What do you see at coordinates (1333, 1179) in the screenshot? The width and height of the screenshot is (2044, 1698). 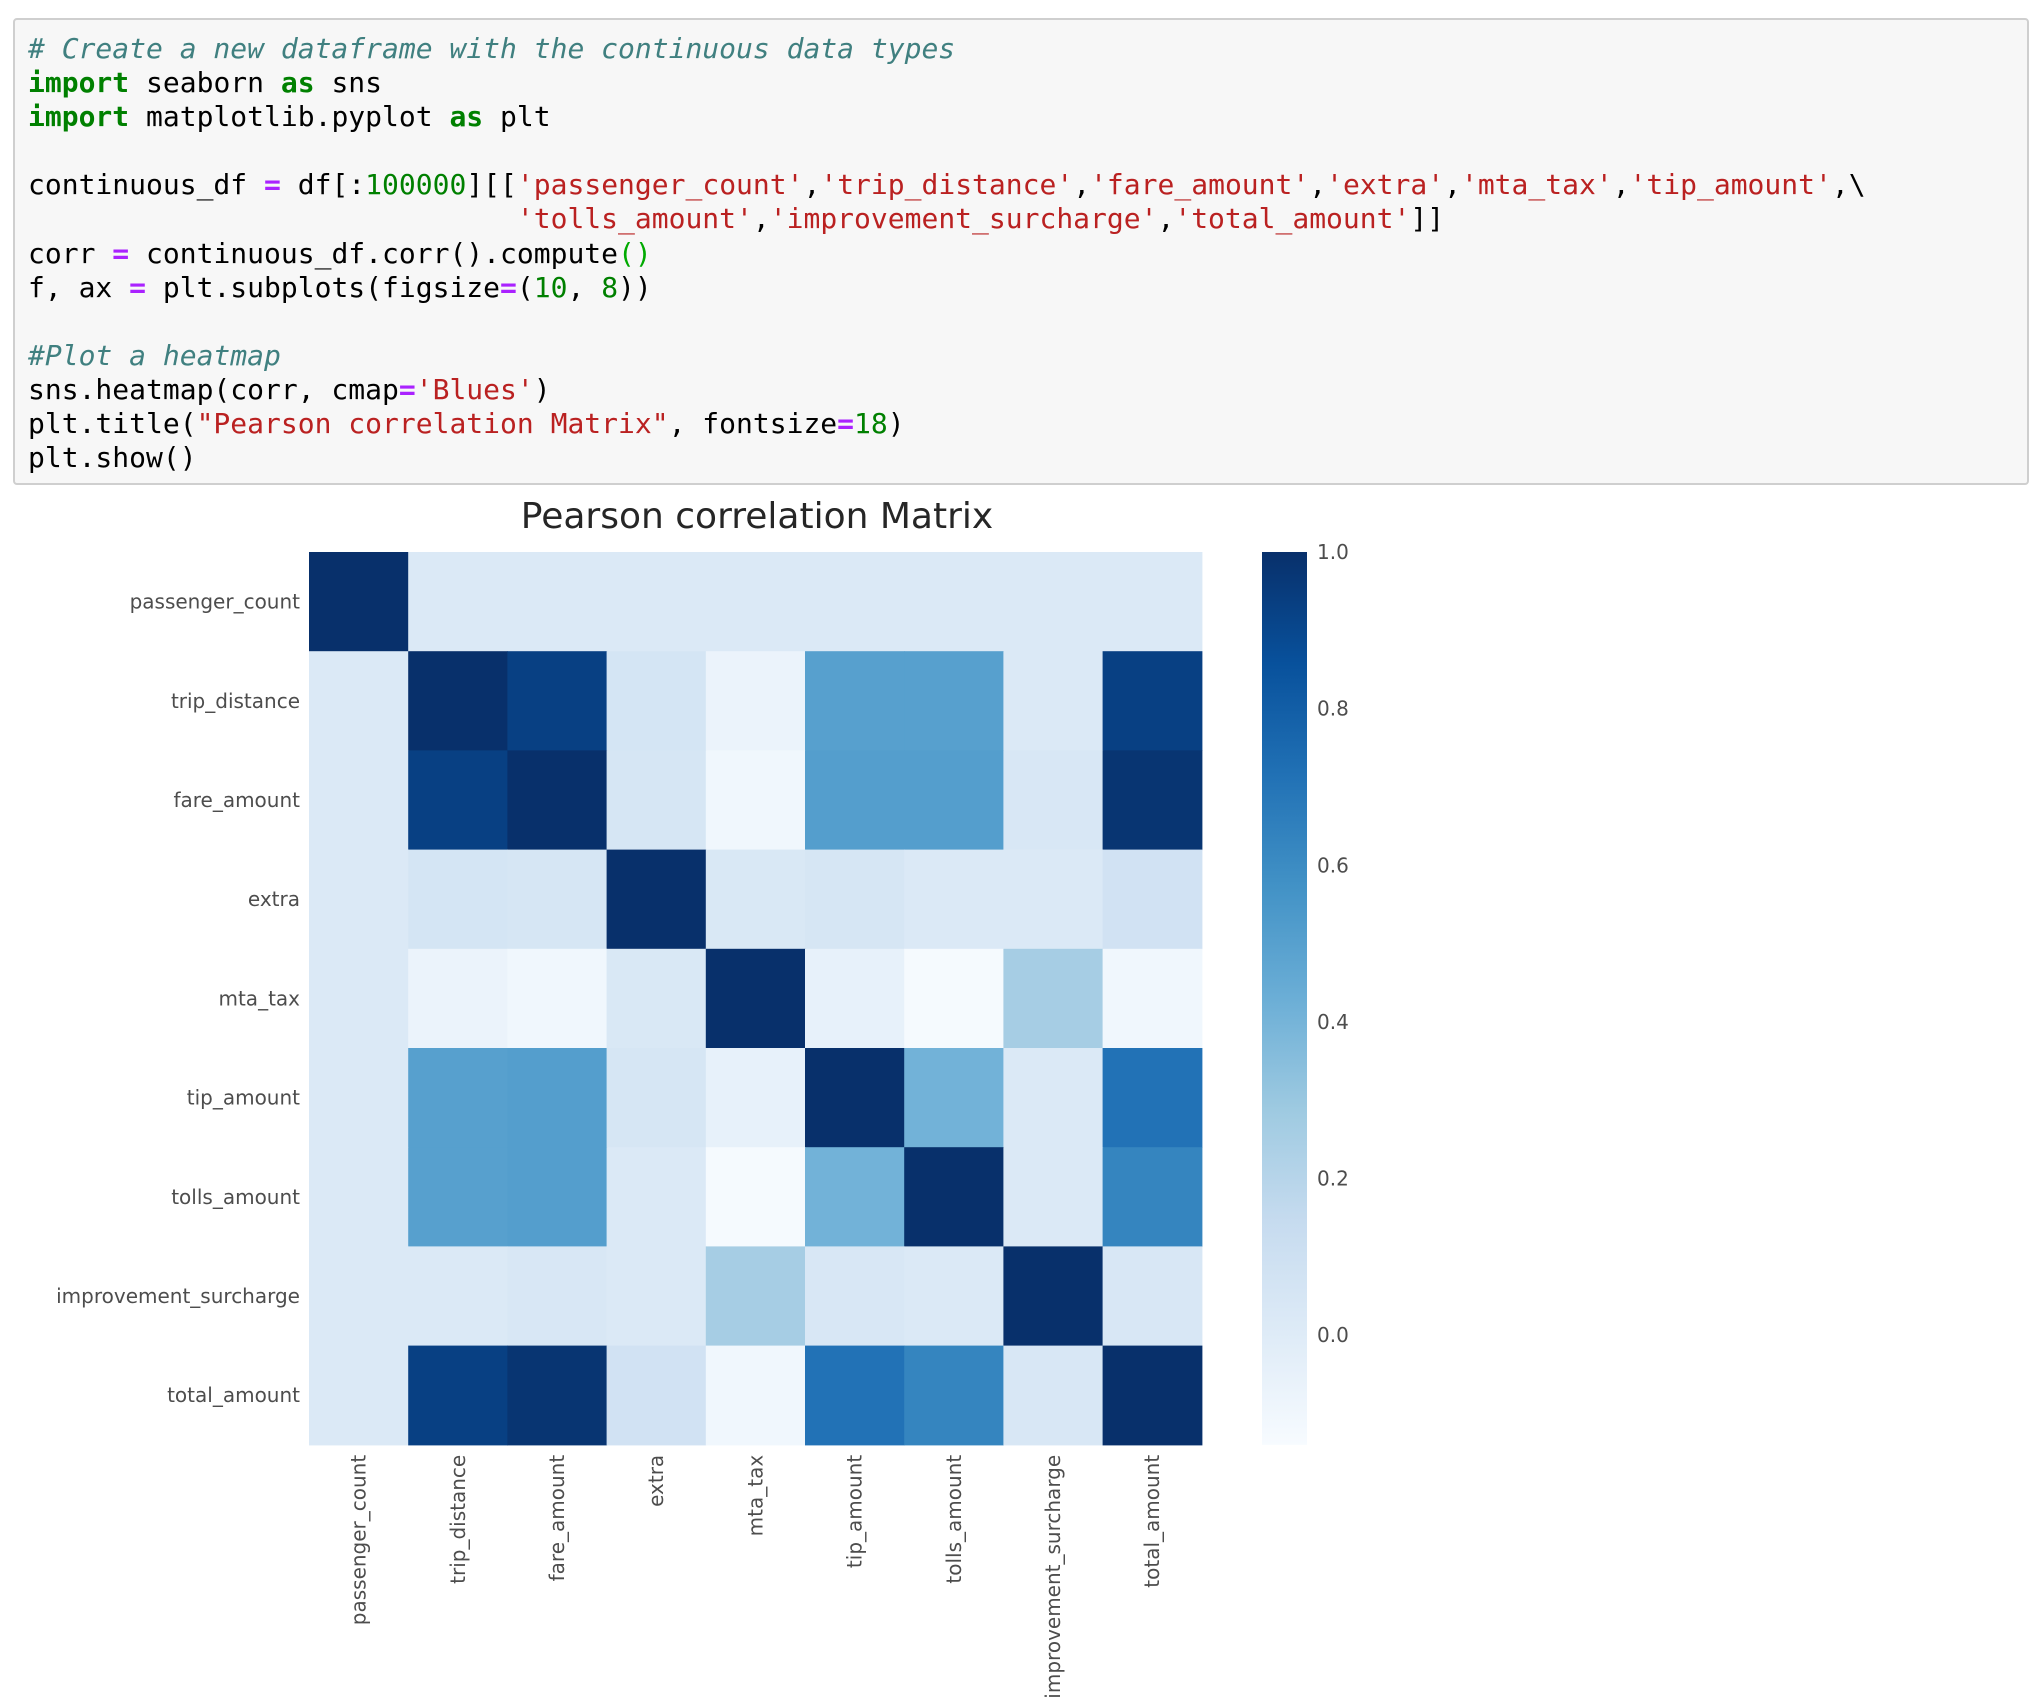 I see `colorbar-tick-label: 0.2` at bounding box center [1333, 1179].